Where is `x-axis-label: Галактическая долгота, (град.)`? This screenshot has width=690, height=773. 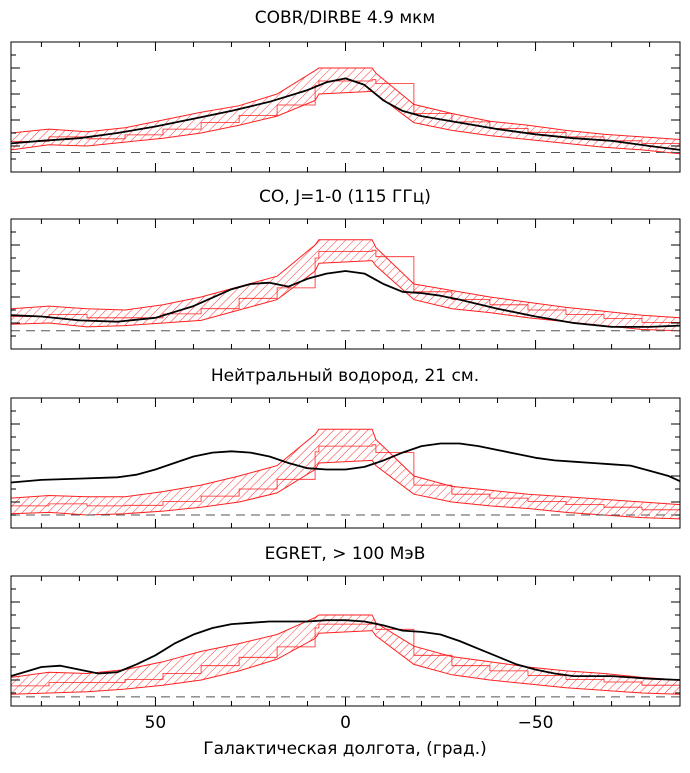
x-axis-label: Галактическая долгота, (град.) is located at coordinates (345, 749).